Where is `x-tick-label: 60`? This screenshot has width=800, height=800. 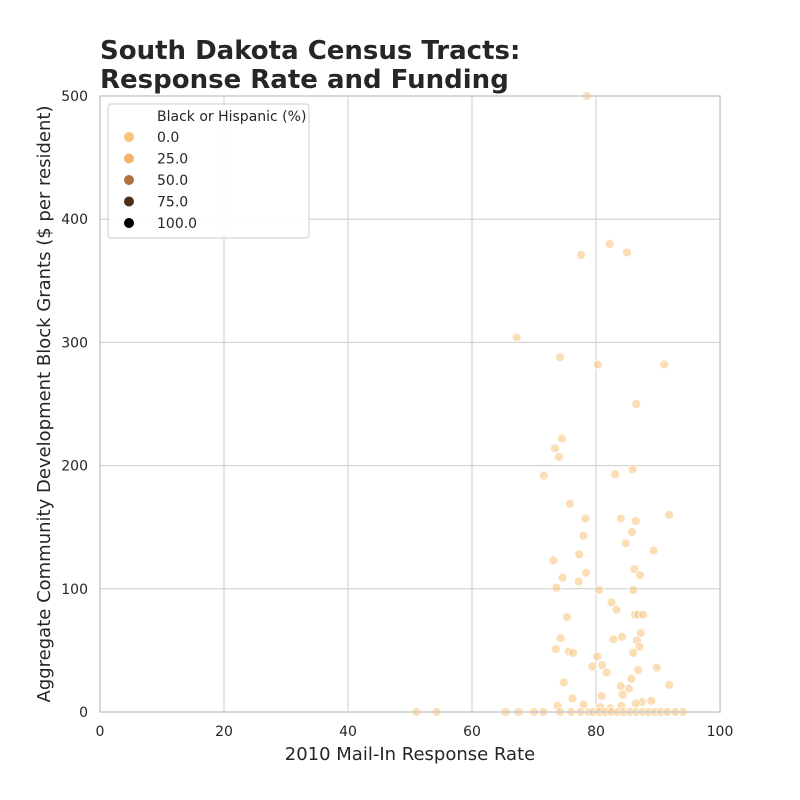
x-tick-label: 60 is located at coordinates (472, 732).